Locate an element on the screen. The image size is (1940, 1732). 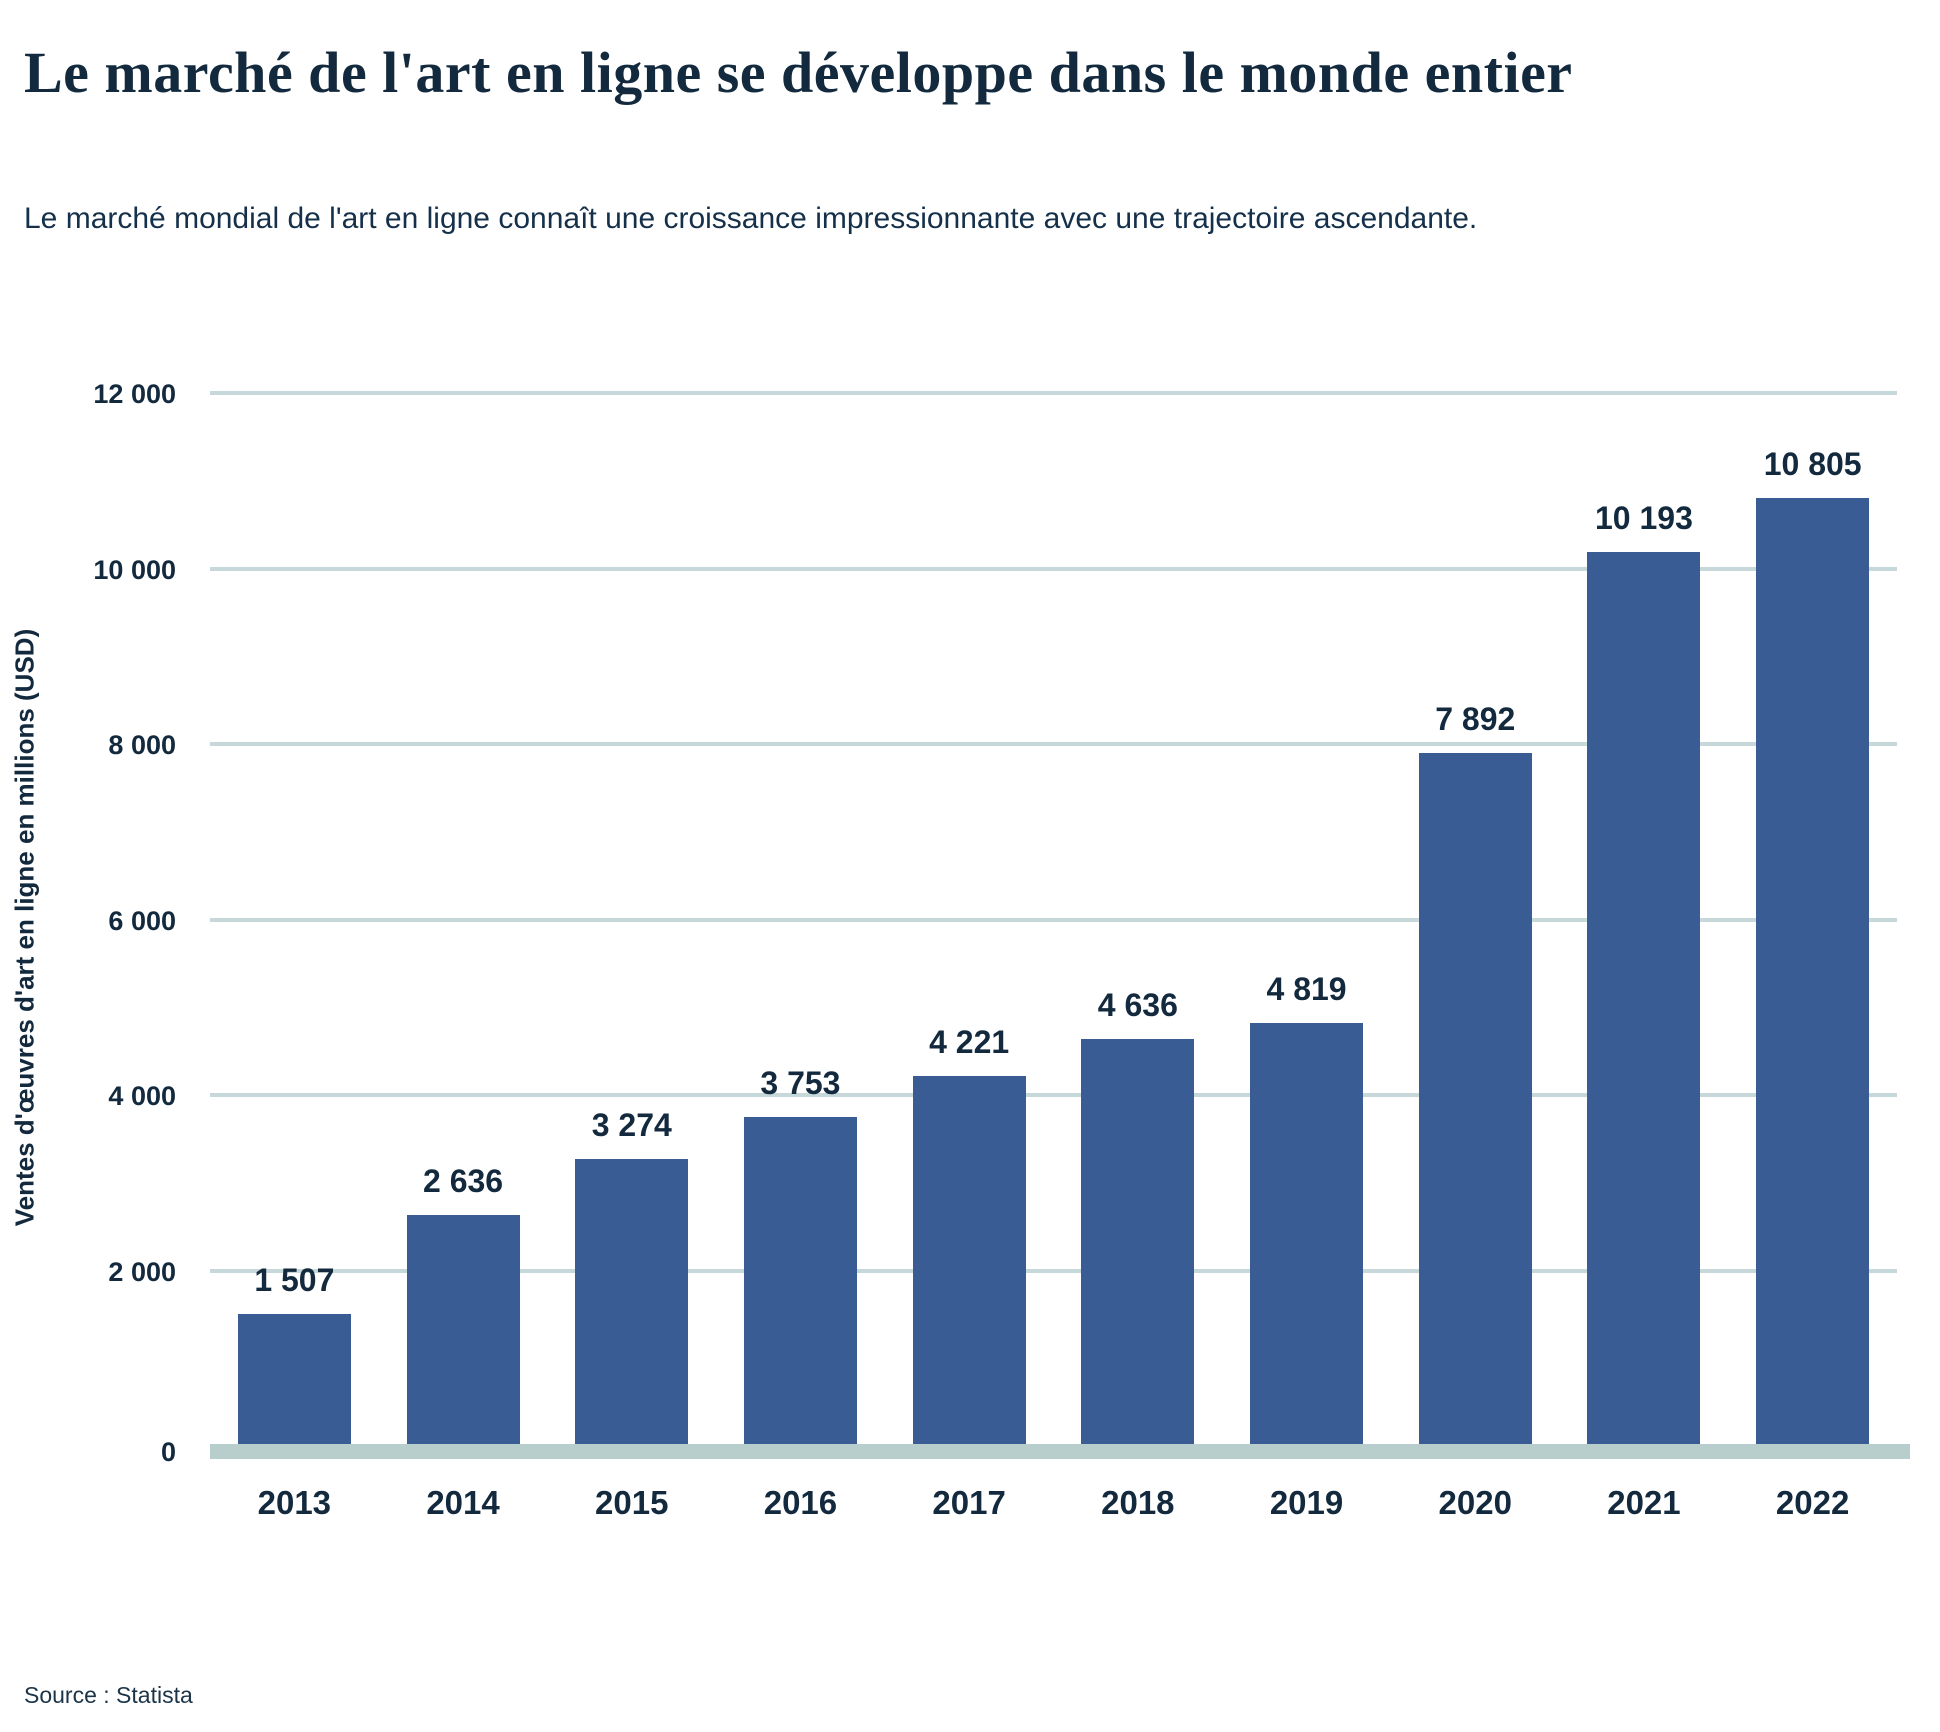
bar-value-label-2022: 10 805 is located at coordinates (1812, 463).